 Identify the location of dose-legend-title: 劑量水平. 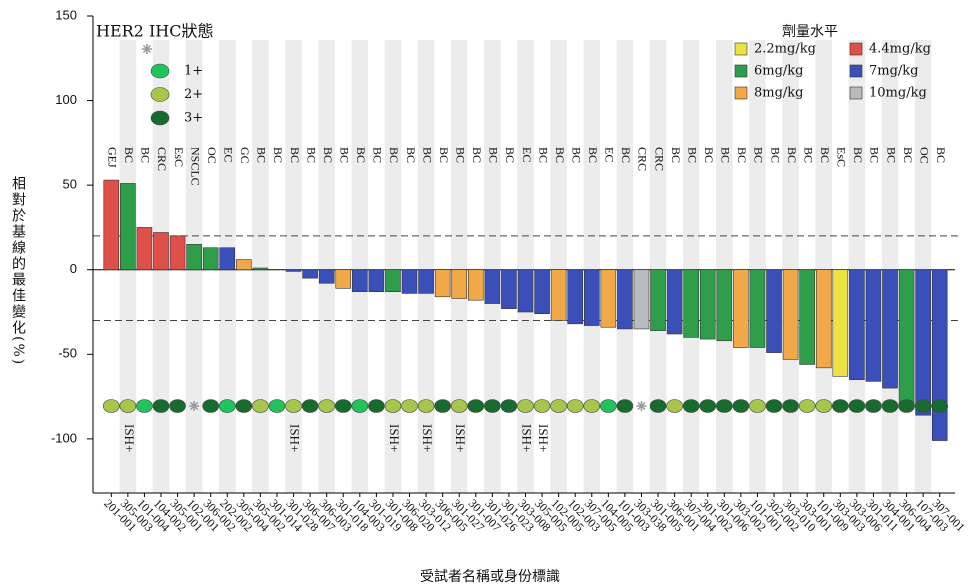
(810, 31).